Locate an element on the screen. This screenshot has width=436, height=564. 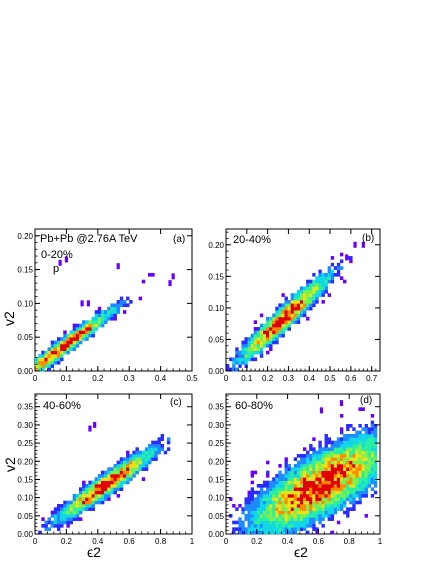
x-tick-label: 0.2 is located at coordinates (257, 541).